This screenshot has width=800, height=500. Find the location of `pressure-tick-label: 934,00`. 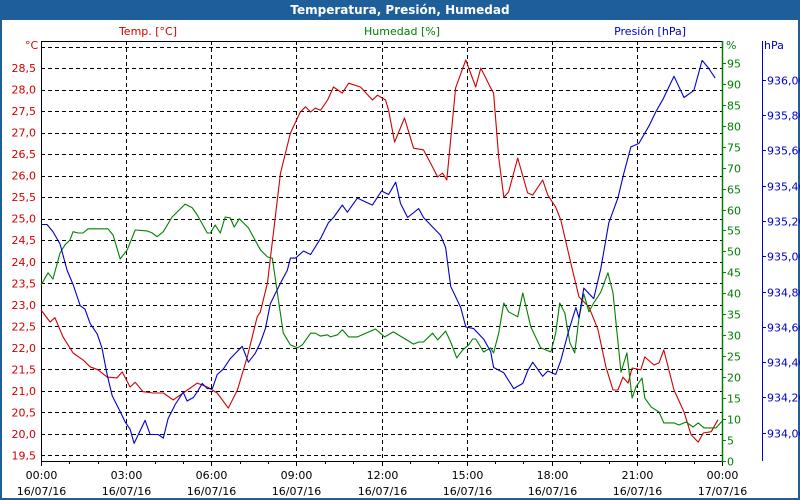

pressure-tick-label: 934,00 is located at coordinates (783, 434).